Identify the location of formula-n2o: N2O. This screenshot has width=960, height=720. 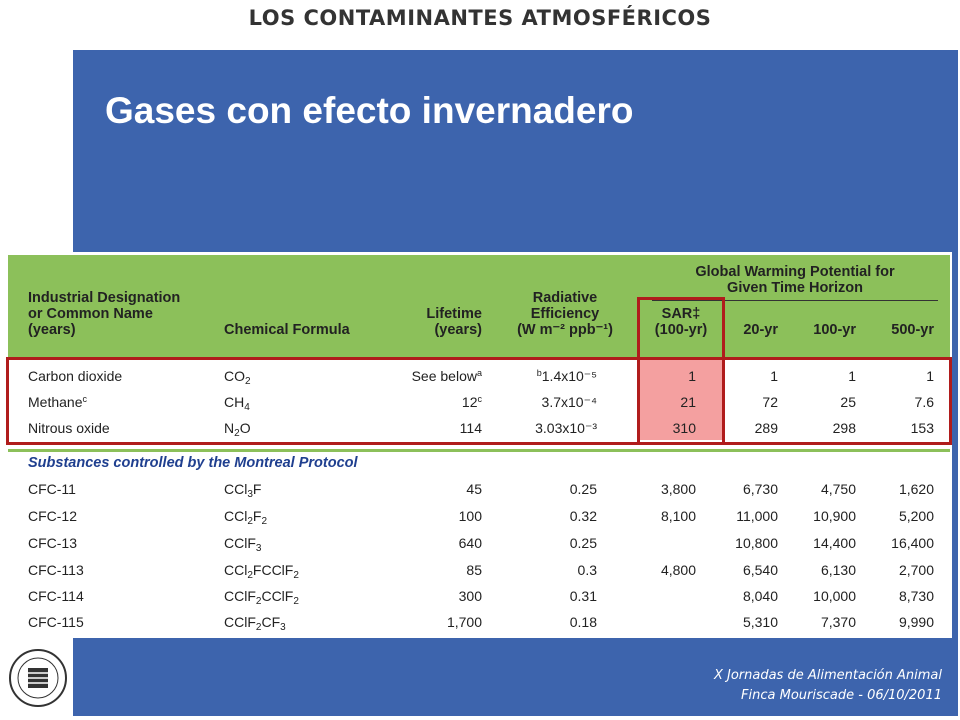
(237, 429).